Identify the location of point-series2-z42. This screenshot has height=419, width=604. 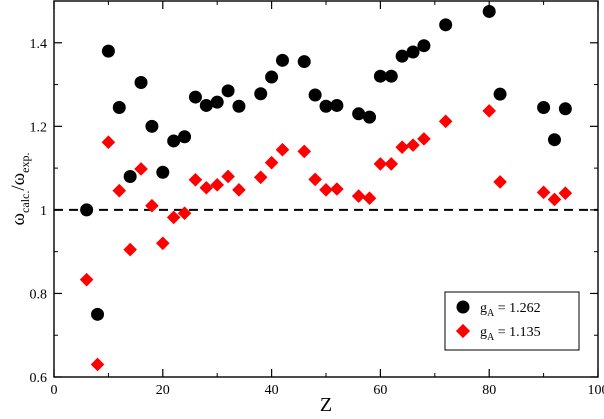
(283, 150).